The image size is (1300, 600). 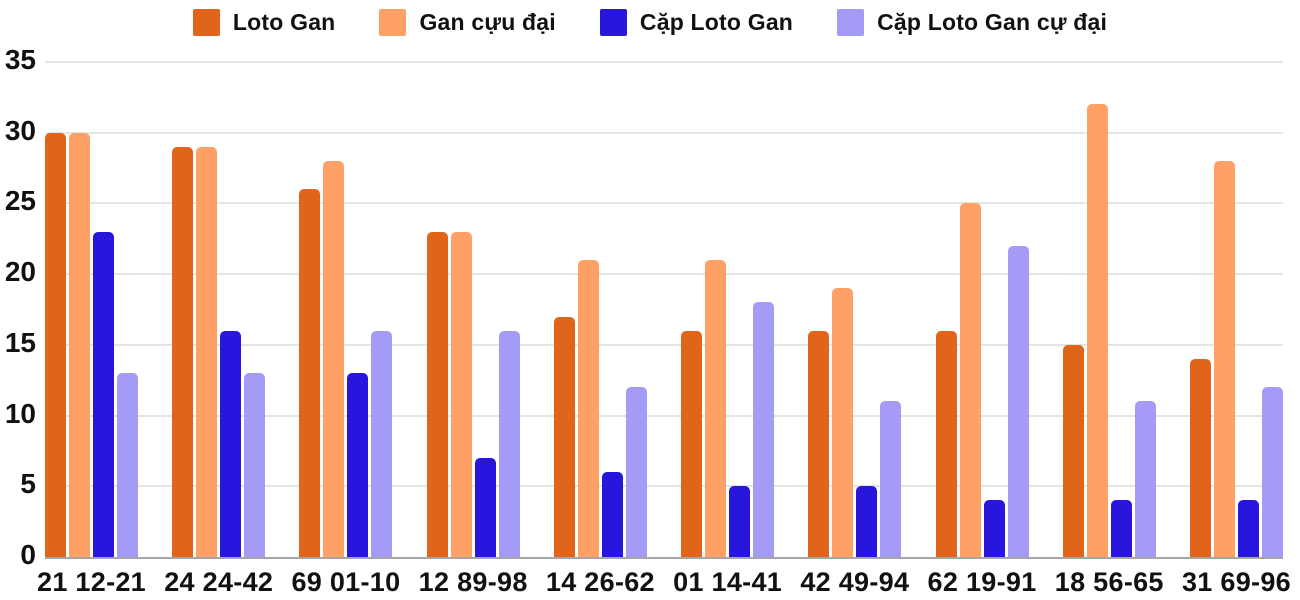 What do you see at coordinates (982, 582) in the screenshot?
I see `x-axis-label: 62 19-91` at bounding box center [982, 582].